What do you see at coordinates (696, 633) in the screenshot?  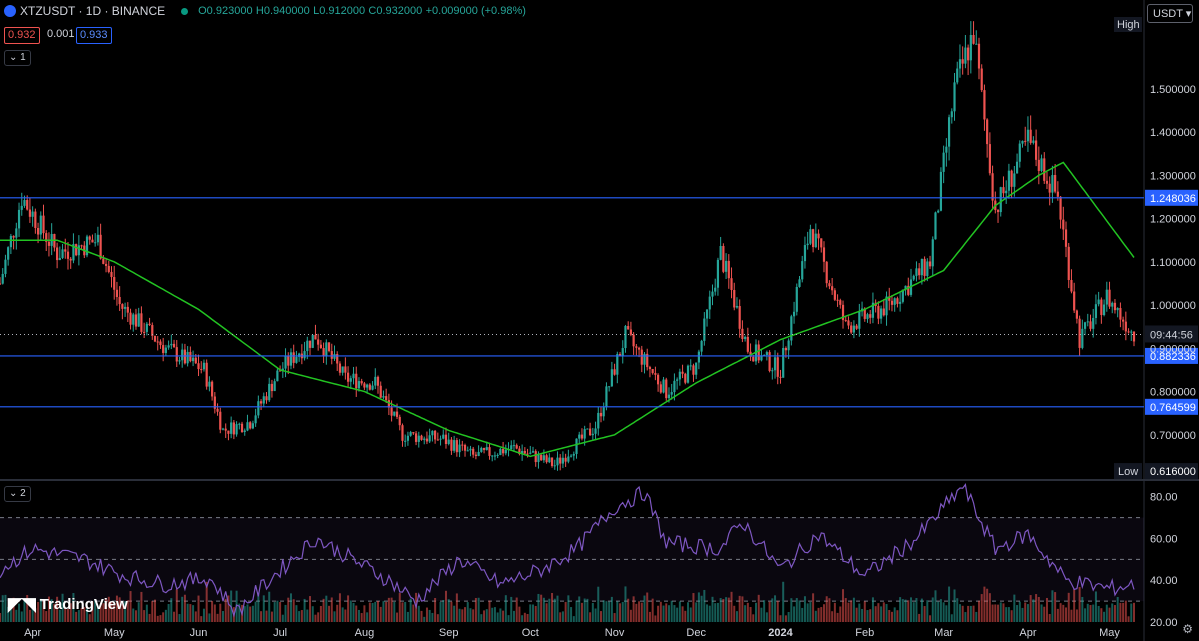 I see `time-axis-label: Dec` at bounding box center [696, 633].